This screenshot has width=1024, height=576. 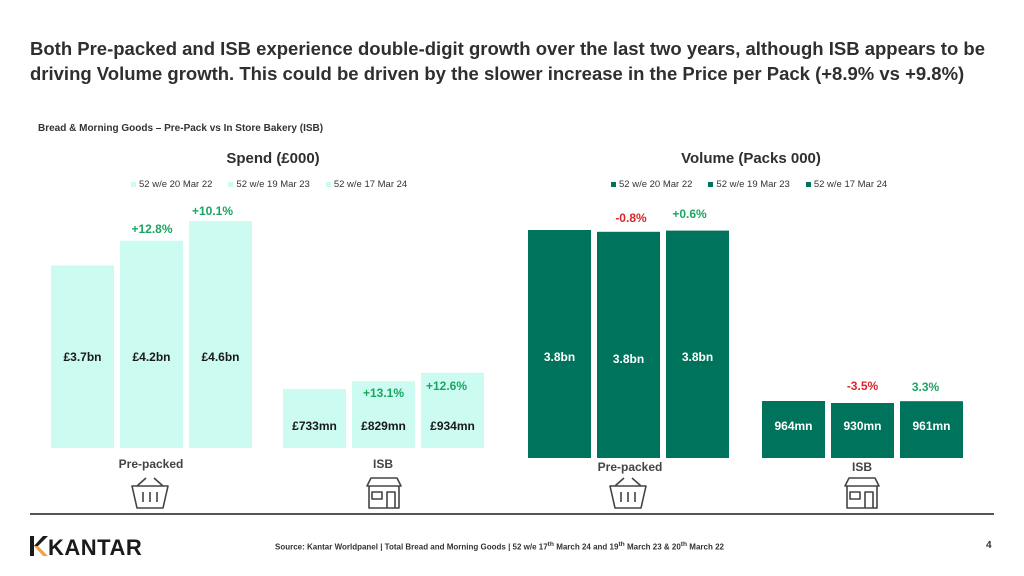 I want to click on change-label: +13.1%, so click(x=383, y=393).